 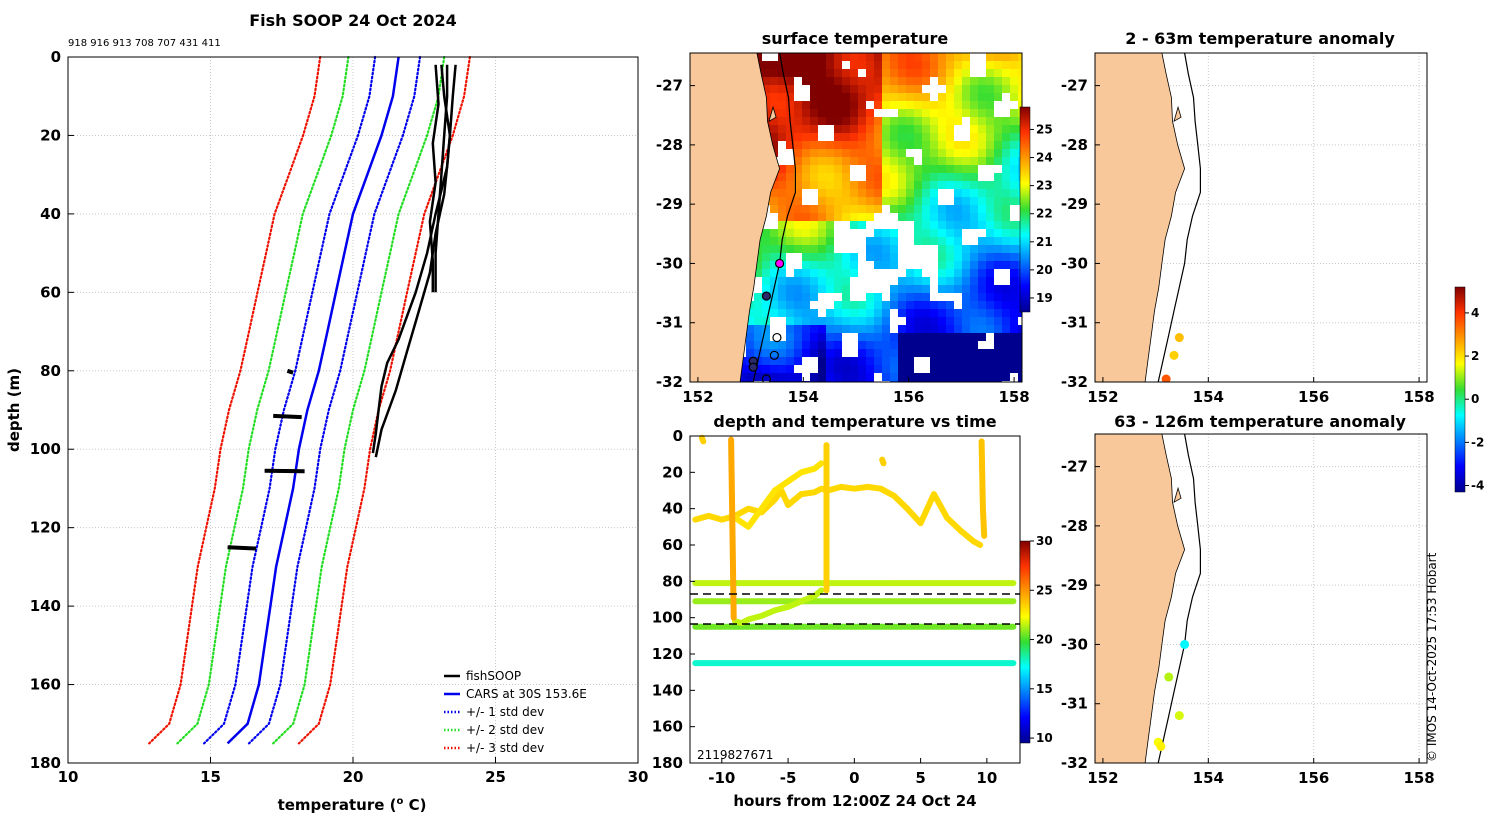 I want to click on map-xtick-label: 154, so click(x=1208, y=778).